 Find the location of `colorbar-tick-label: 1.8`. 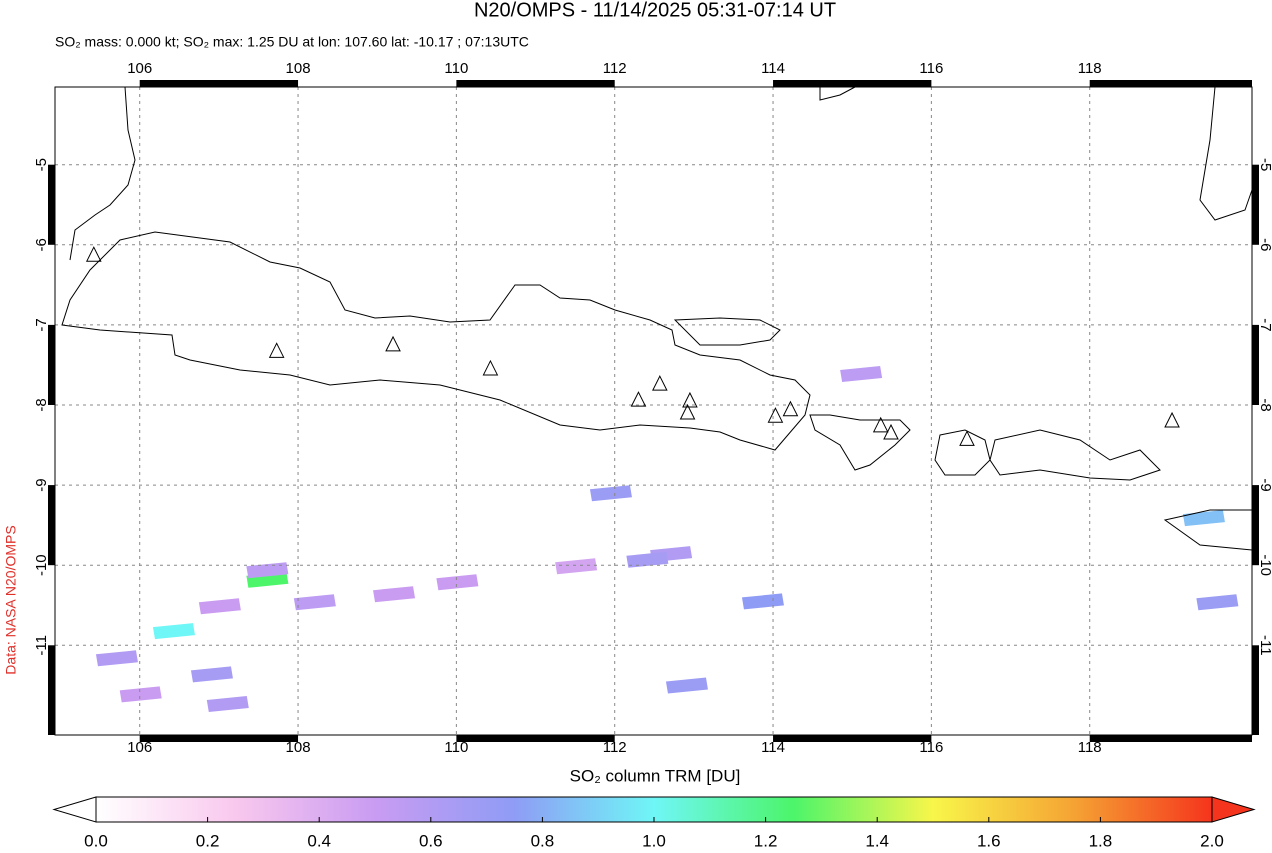

colorbar-tick-label: 1.8 is located at coordinates (1101, 840).